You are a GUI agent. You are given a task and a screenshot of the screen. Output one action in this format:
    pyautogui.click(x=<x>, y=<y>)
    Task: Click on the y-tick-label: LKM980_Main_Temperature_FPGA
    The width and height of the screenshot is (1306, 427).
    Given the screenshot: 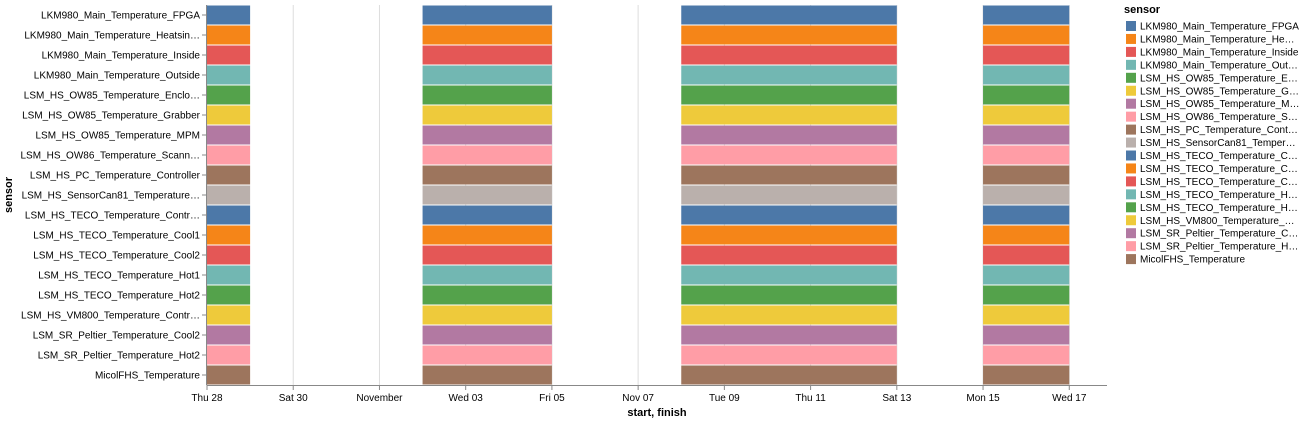 What is the action you would take?
    pyautogui.click(x=120, y=16)
    